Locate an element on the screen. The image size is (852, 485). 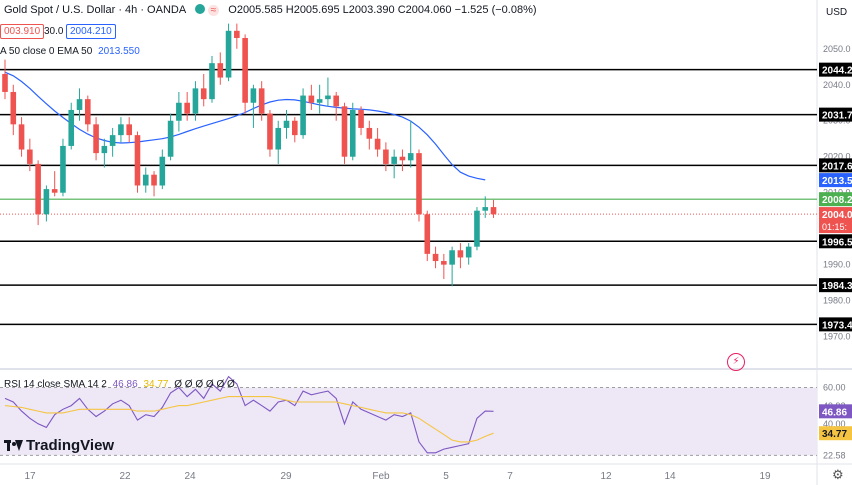
level-price-label: 1996.5 is located at coordinates (837, 242).